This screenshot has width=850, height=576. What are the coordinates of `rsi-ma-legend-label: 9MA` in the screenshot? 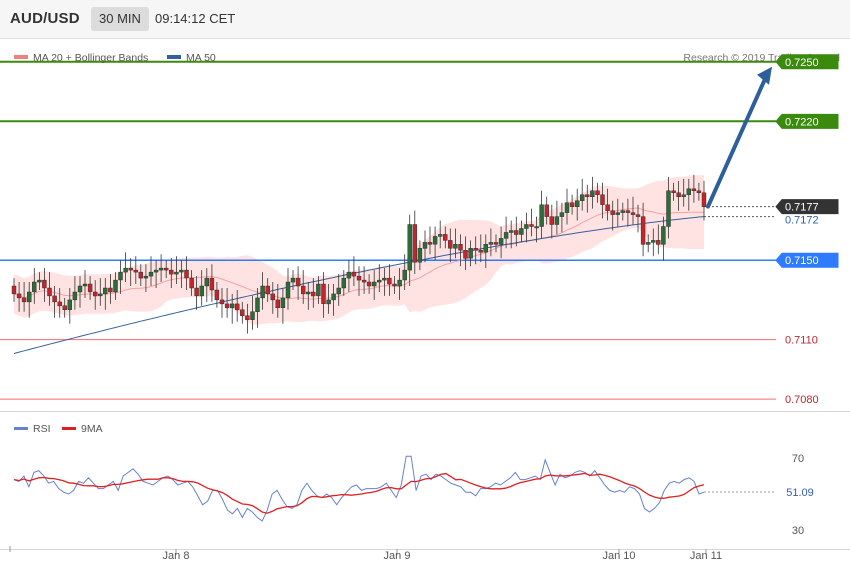 It's located at (92, 429).